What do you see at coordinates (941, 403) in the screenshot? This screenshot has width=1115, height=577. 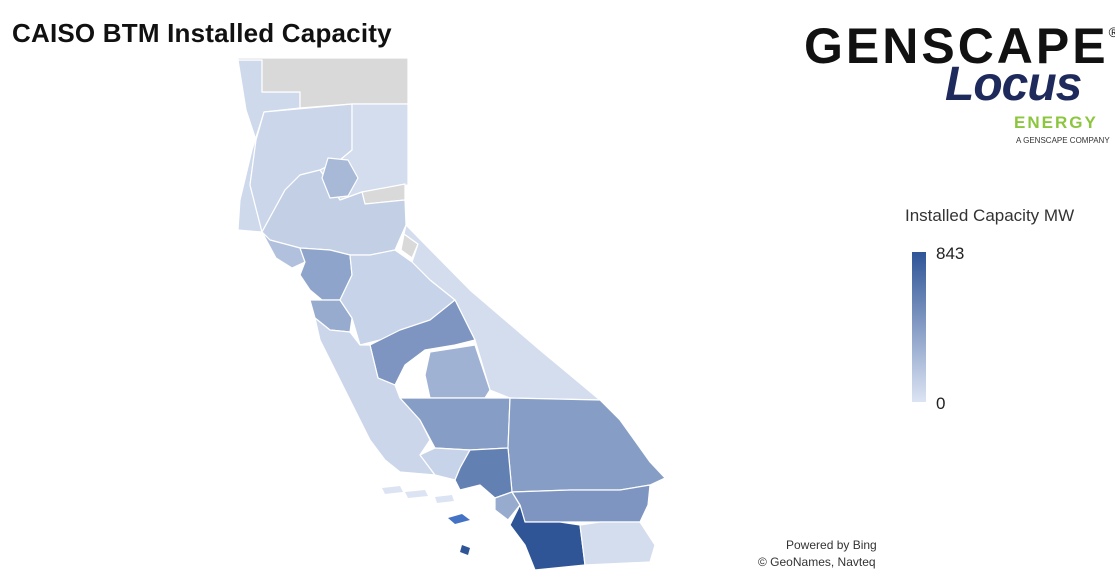 I see `legend-min-label: 0` at bounding box center [941, 403].